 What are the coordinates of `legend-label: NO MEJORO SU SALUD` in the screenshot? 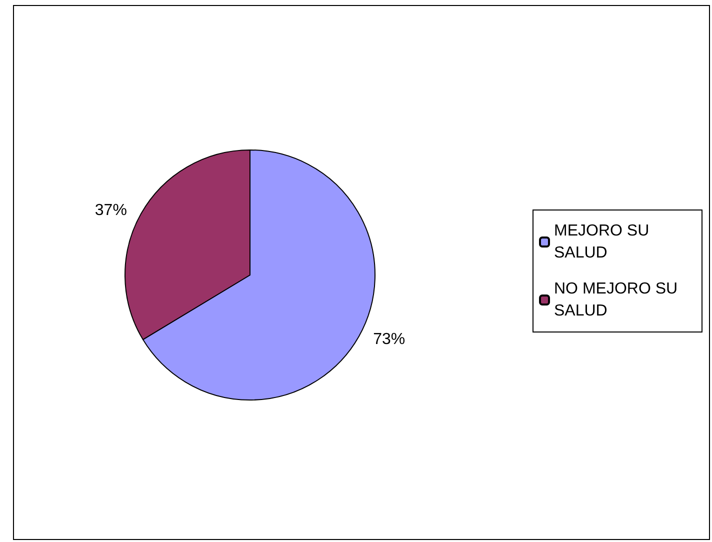 It's located at (618, 300).